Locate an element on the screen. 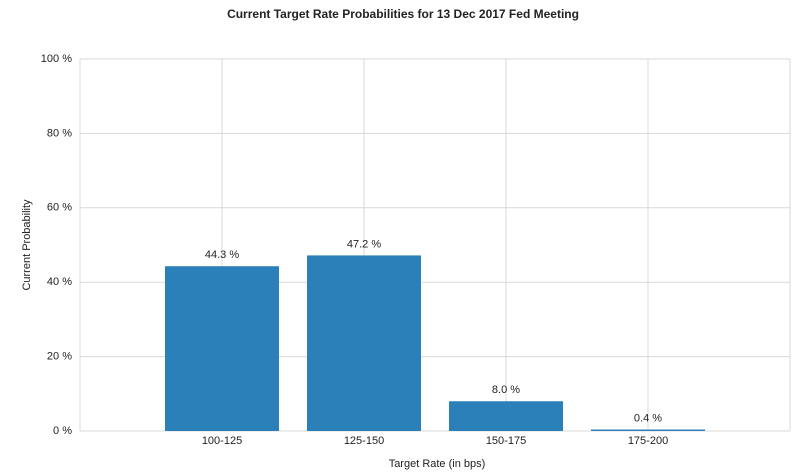 The height and width of the screenshot is (476, 809). y-tick-label: 0 % is located at coordinates (62, 431).